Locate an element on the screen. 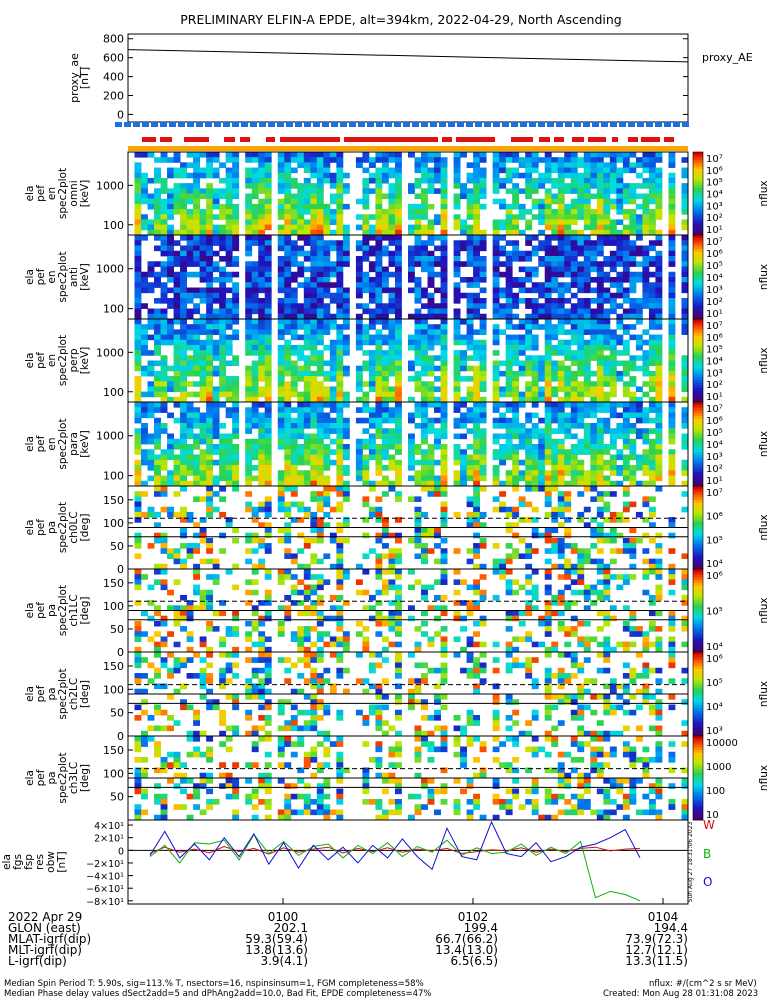 The width and height of the screenshot is (775, 1000). colorbar-cell is located at coordinates (698, 184).